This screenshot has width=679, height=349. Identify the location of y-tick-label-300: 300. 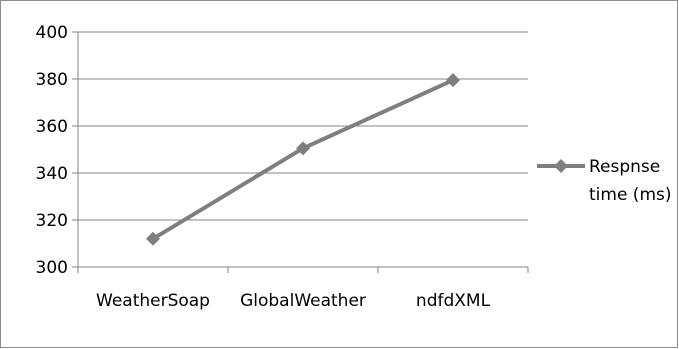
(52, 268).